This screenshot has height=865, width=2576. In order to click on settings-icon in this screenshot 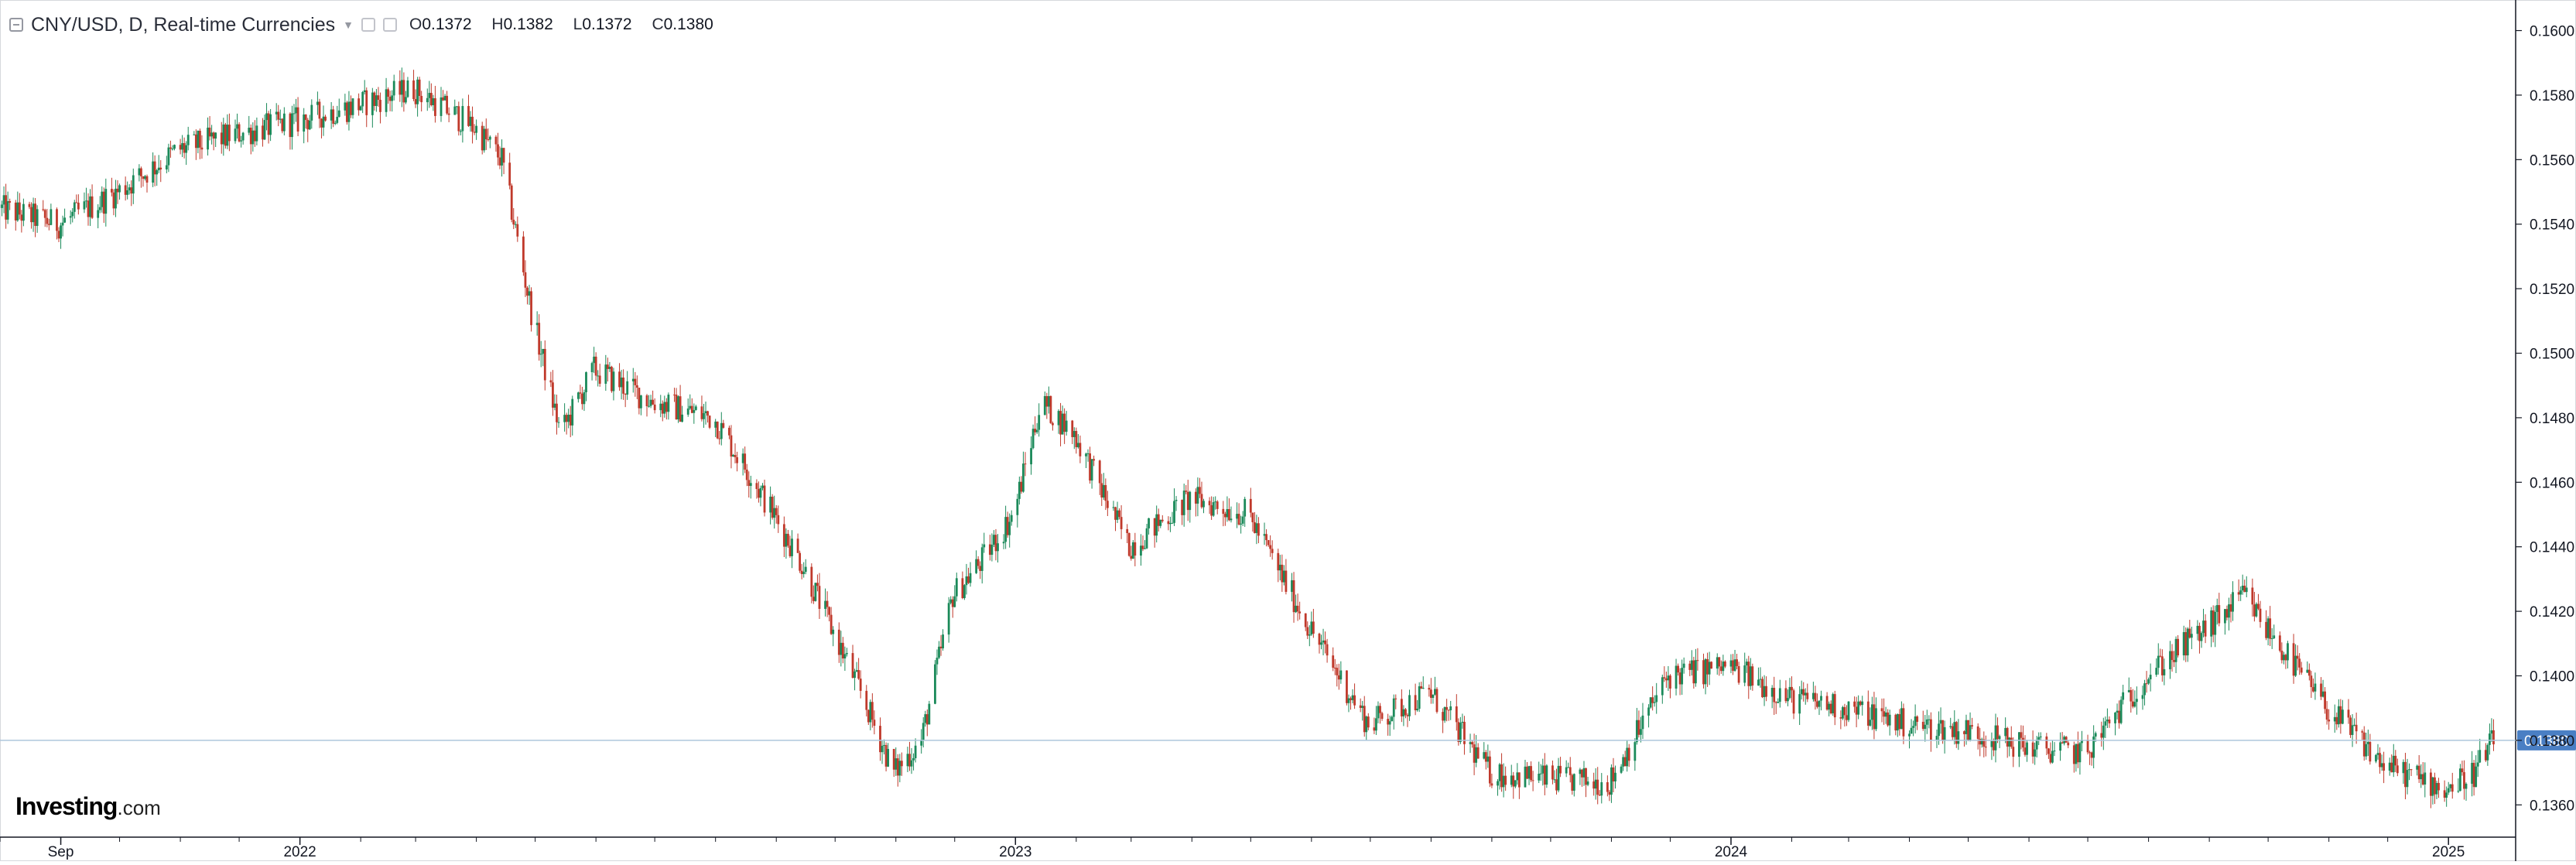, I will do `click(368, 25)`.